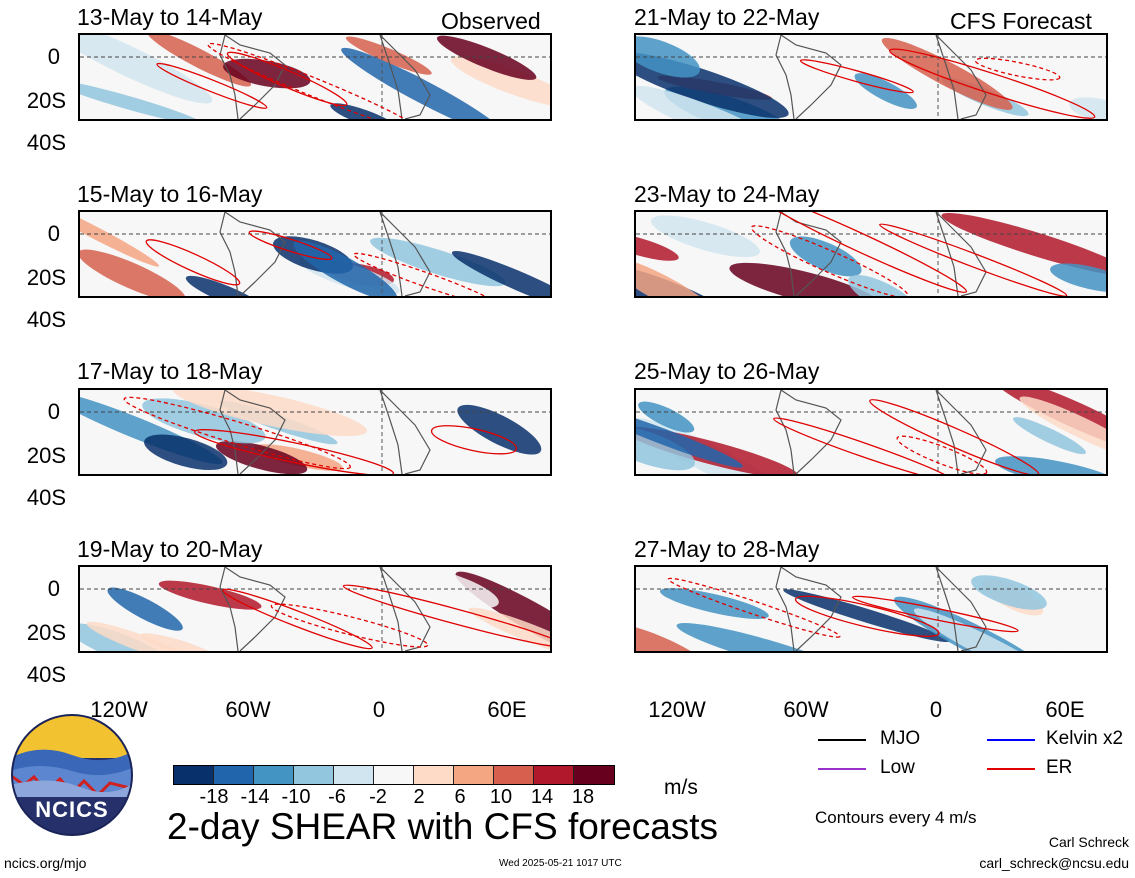 This screenshot has height=878, width=1135. What do you see at coordinates (45, 863) in the screenshot?
I see `footer-url: ncics.org/mjo` at bounding box center [45, 863].